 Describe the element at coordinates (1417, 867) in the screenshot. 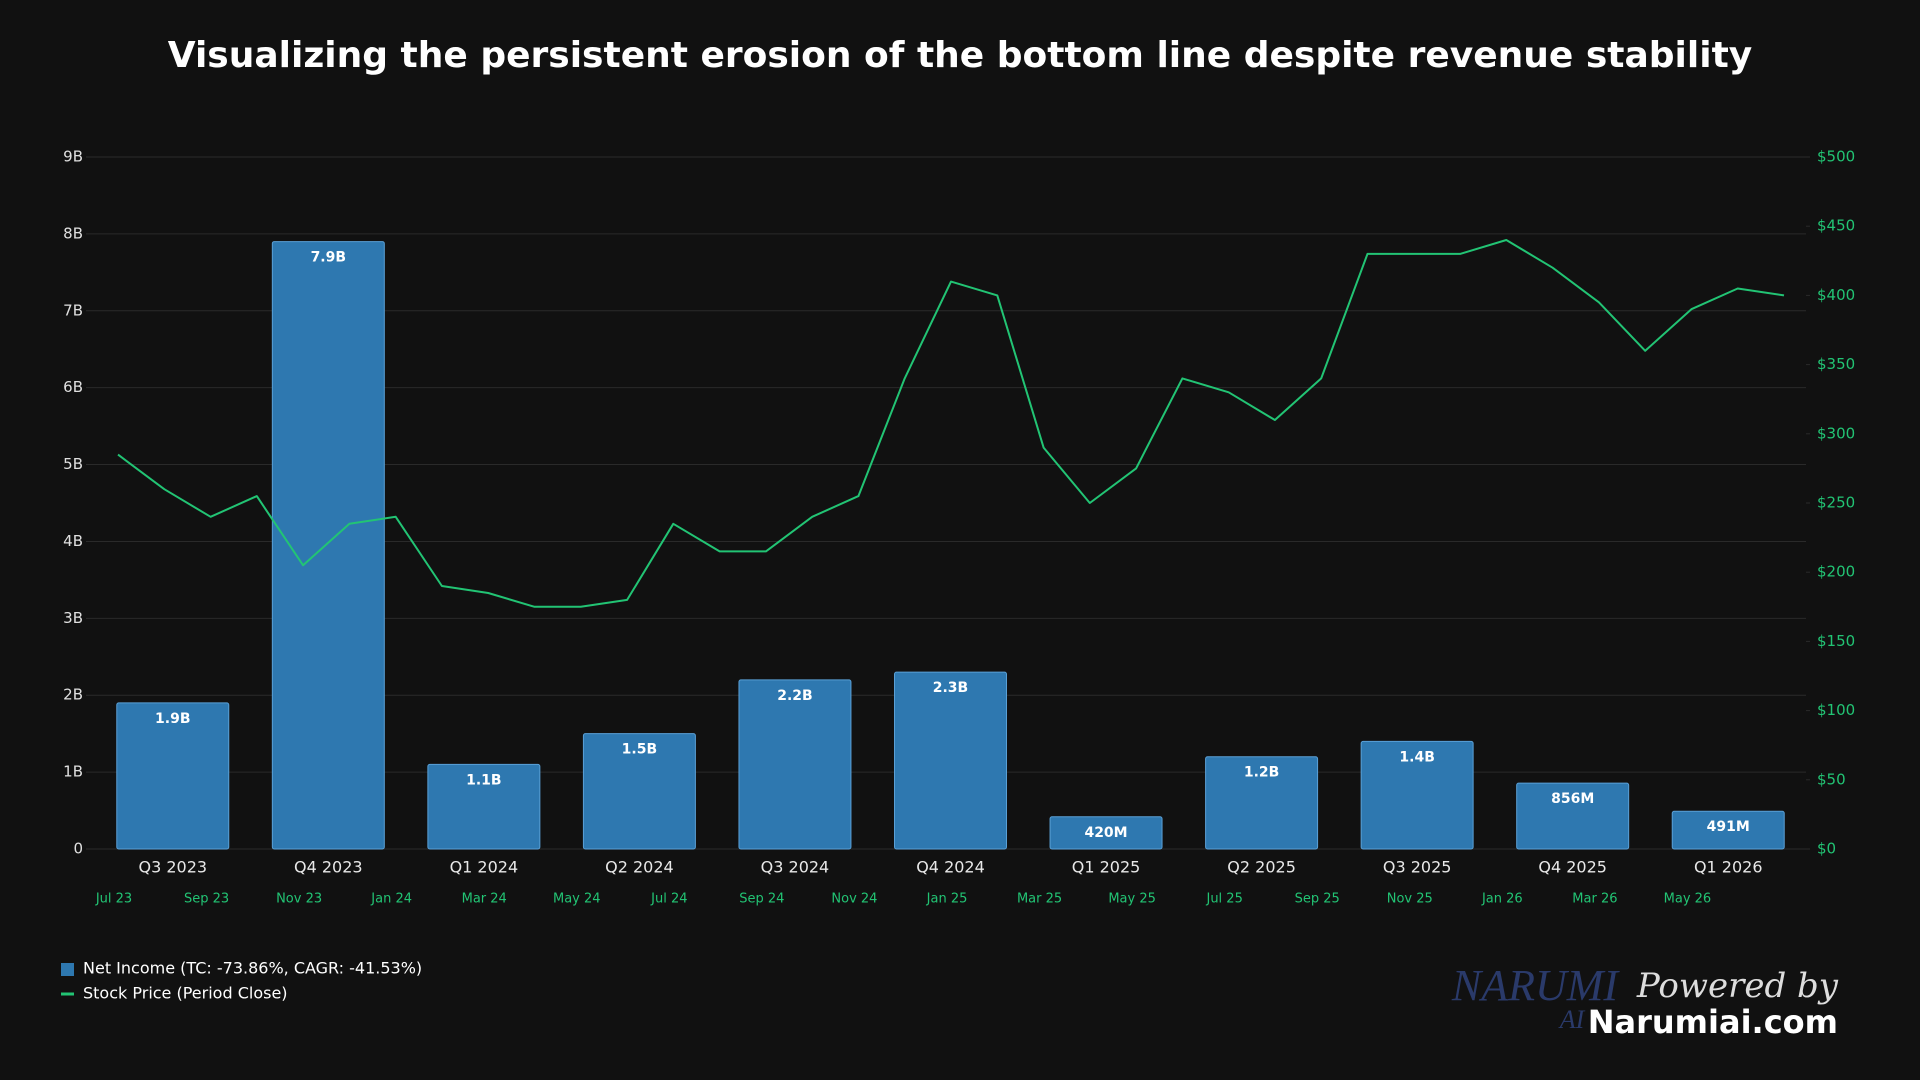

I see `x-tick-label: Q3 2025` at that location.